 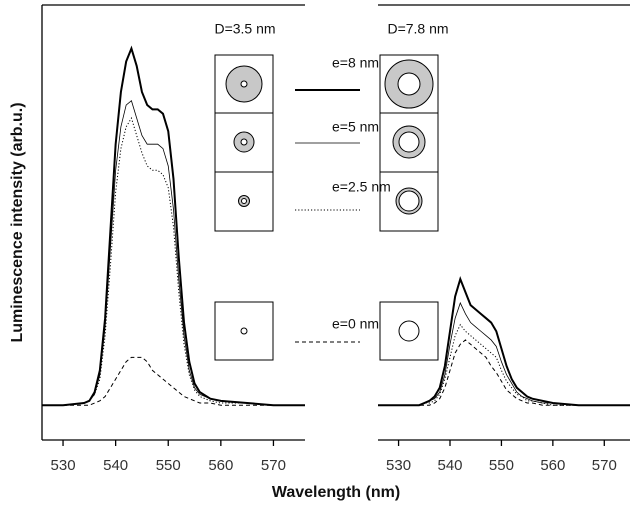 I want to click on inset-box, so click(x=409, y=201).